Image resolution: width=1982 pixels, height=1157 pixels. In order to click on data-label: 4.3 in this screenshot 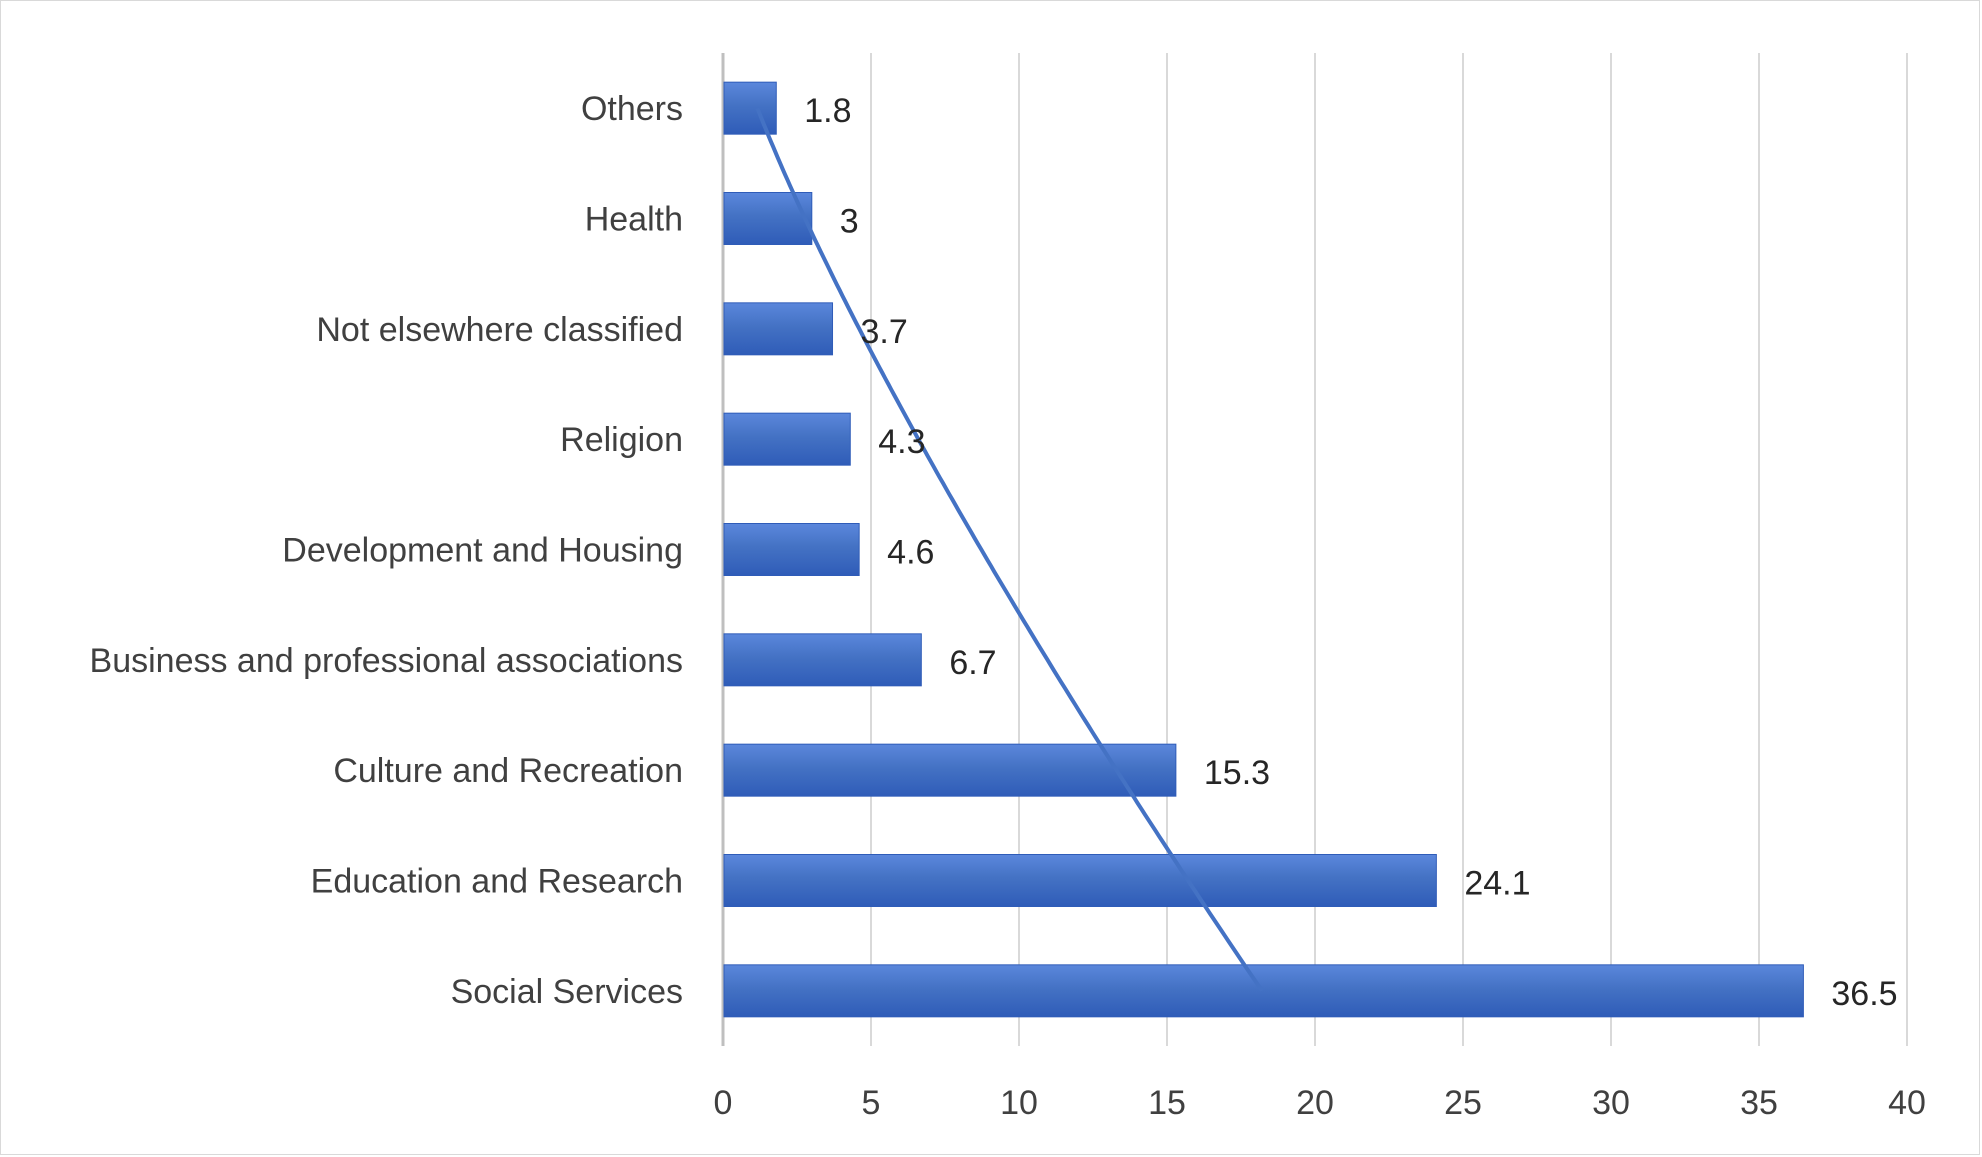, I will do `click(901, 442)`.